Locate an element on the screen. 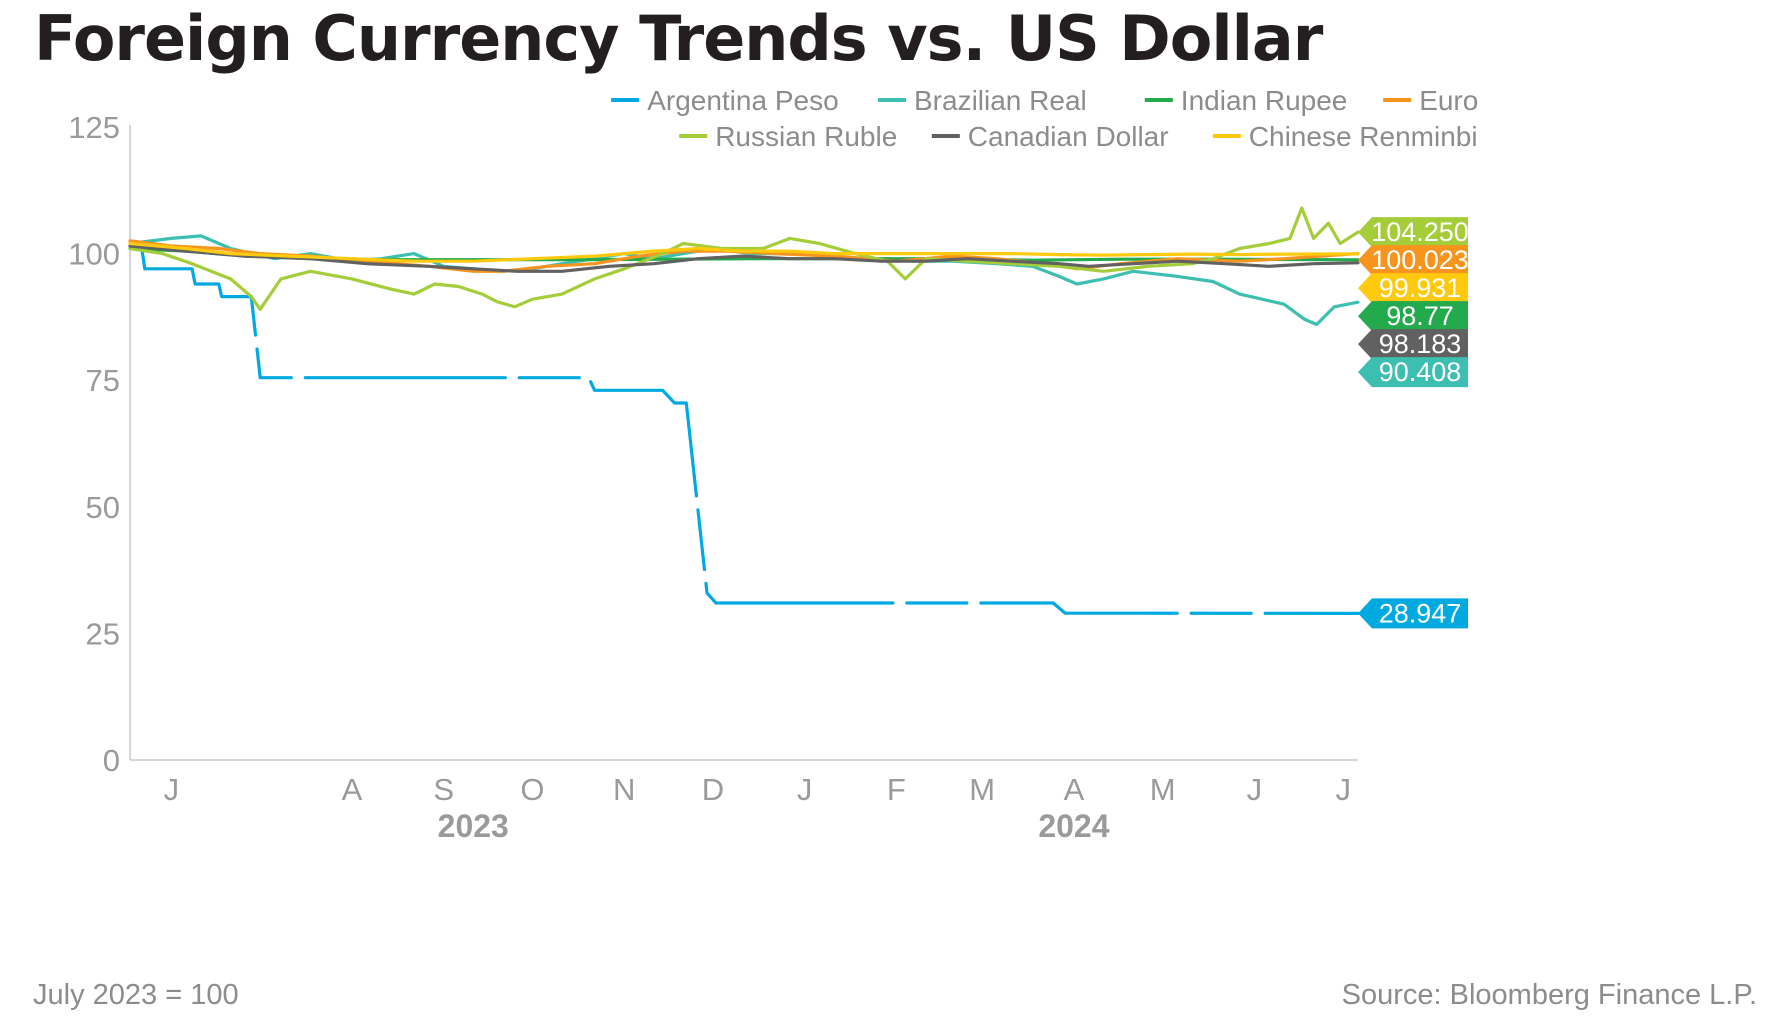 This screenshot has width=1789, height=1031. legend-item-chinese-renminbi: Chinese Renminbi is located at coordinates (1345, 136).